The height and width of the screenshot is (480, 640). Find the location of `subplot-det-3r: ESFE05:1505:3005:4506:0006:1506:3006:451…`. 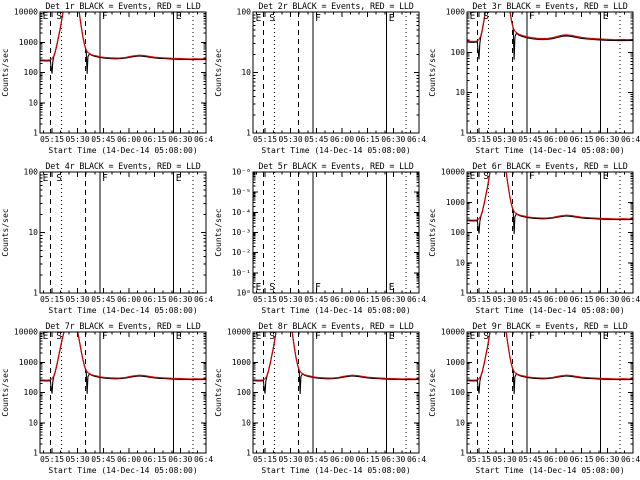

subplot-det-3r: ESFE05:1505:3005:4506:0006:1506:3006:451… is located at coordinates (533, 80).